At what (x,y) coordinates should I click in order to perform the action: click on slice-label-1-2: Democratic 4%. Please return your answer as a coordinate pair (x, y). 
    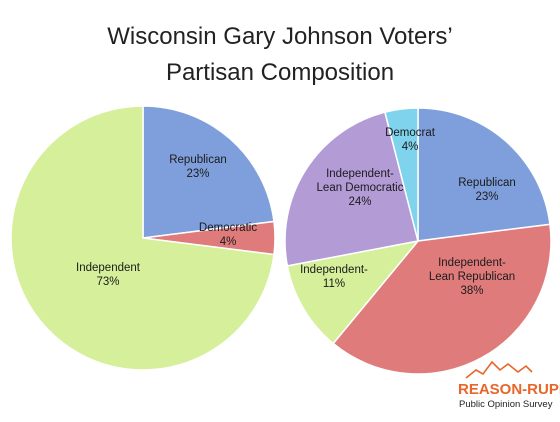
    Looking at the image, I should click on (228, 235).